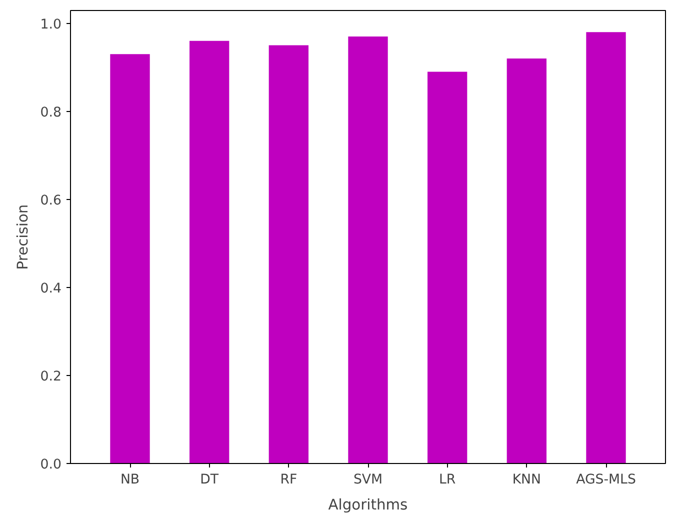  What do you see at coordinates (527, 480) in the screenshot?
I see `x-tick-label: KNN` at bounding box center [527, 480].